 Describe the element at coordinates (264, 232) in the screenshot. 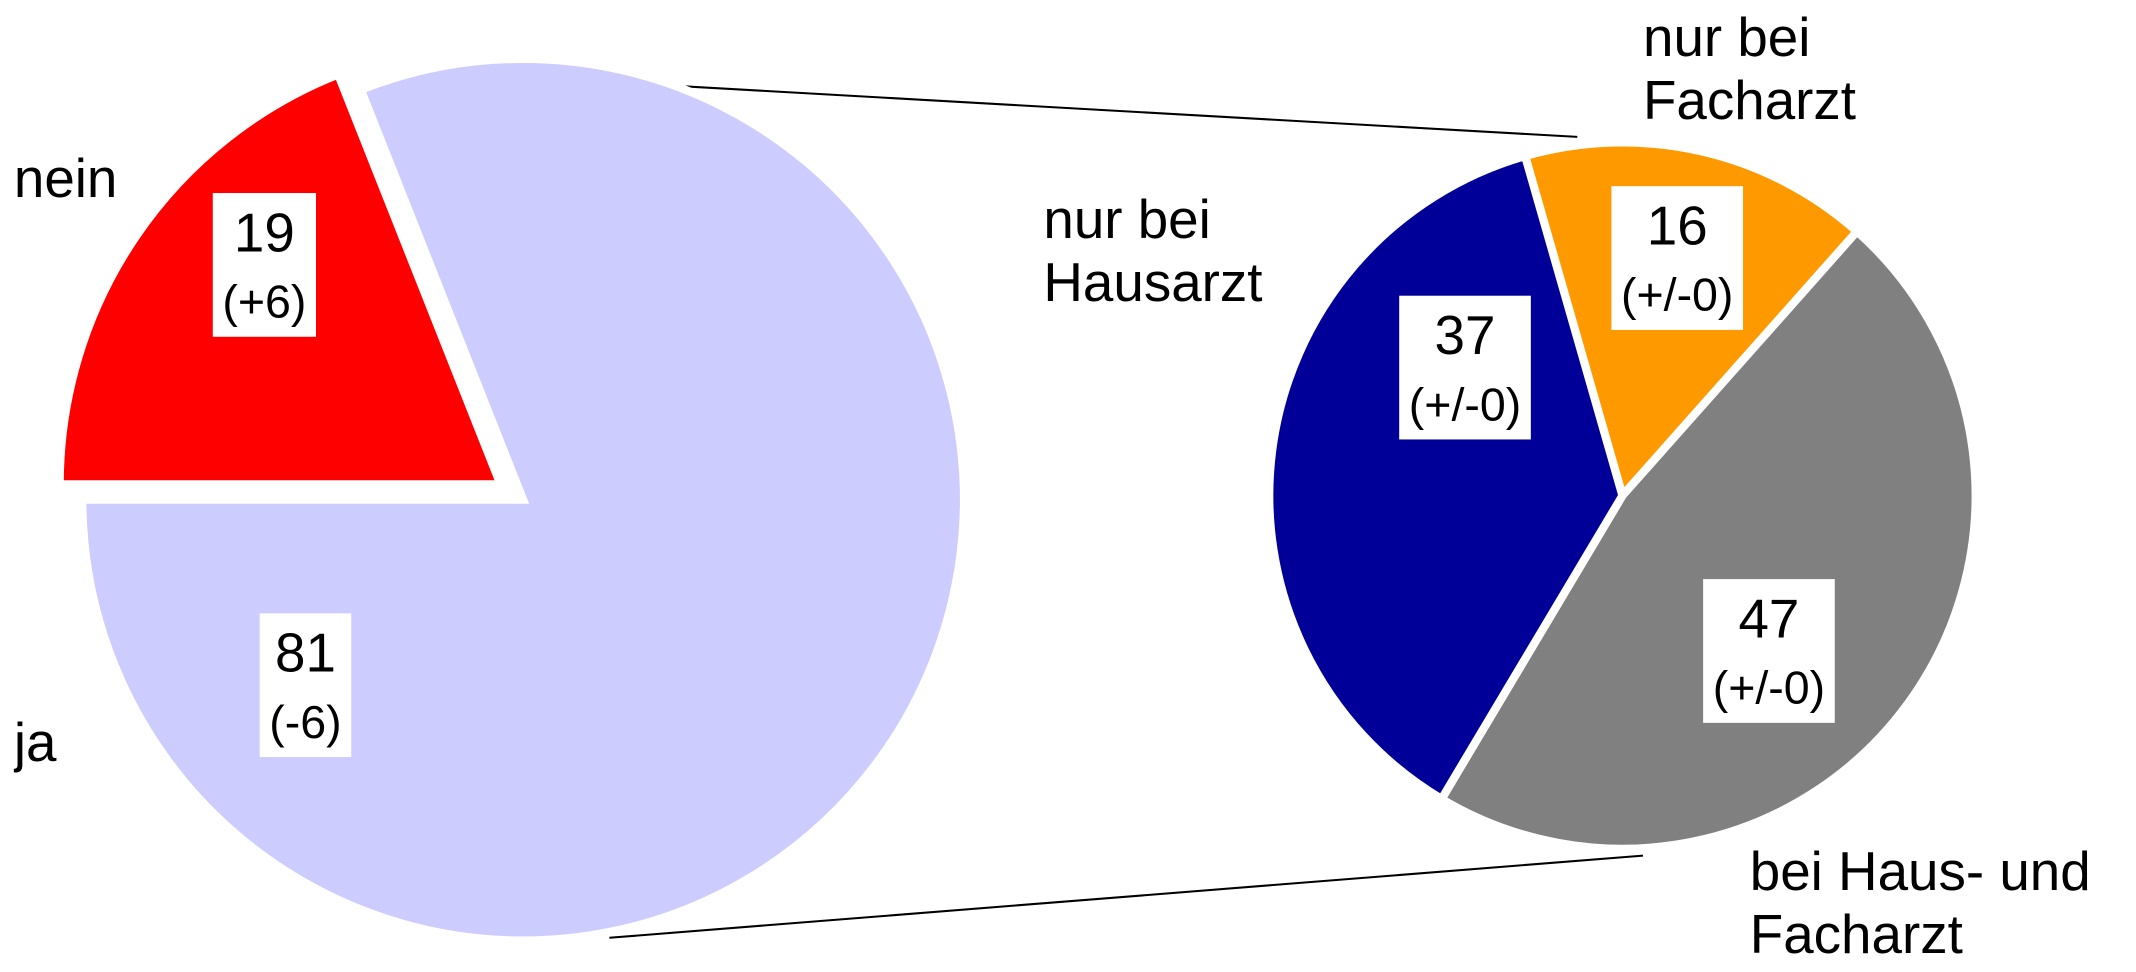

I see `value-label: 19` at that location.